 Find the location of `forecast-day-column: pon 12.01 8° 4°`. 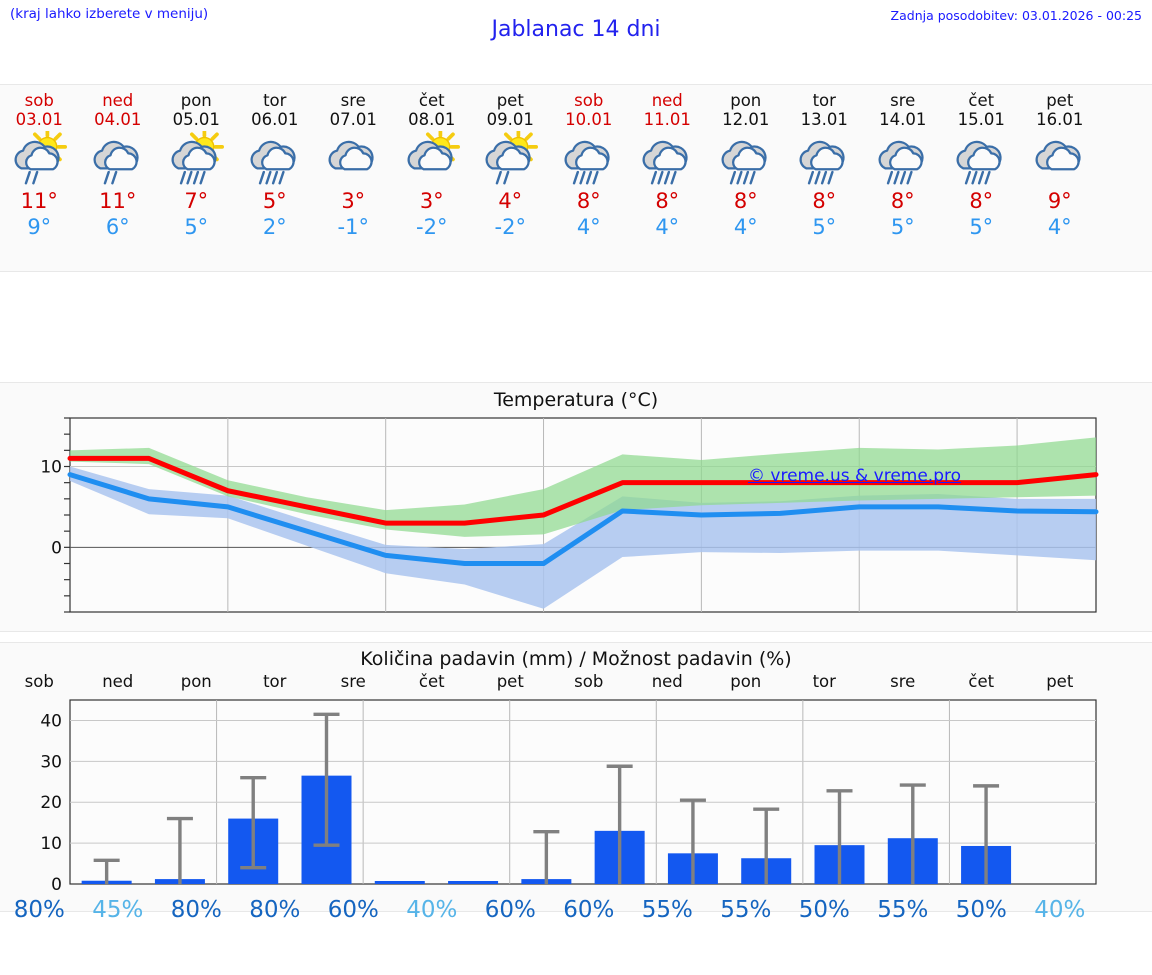

forecast-day-column: pon 12.01 8° 4° is located at coordinates (746, 178).